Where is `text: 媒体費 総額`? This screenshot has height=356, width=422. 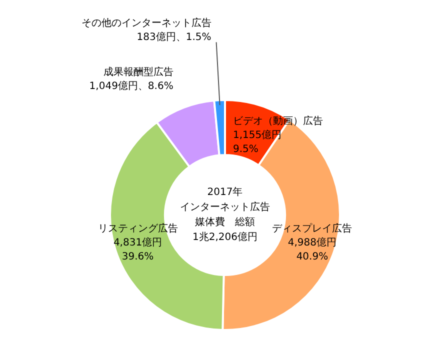
text: 媒体費 総額 is located at coordinates (225, 222).